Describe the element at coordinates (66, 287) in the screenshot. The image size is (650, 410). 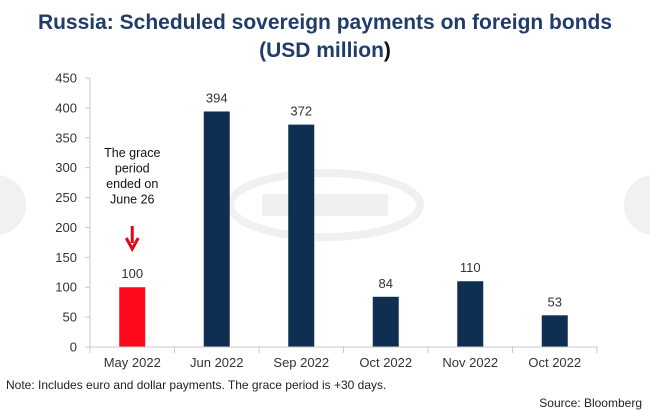
I see `y-tick-label: 100` at that location.